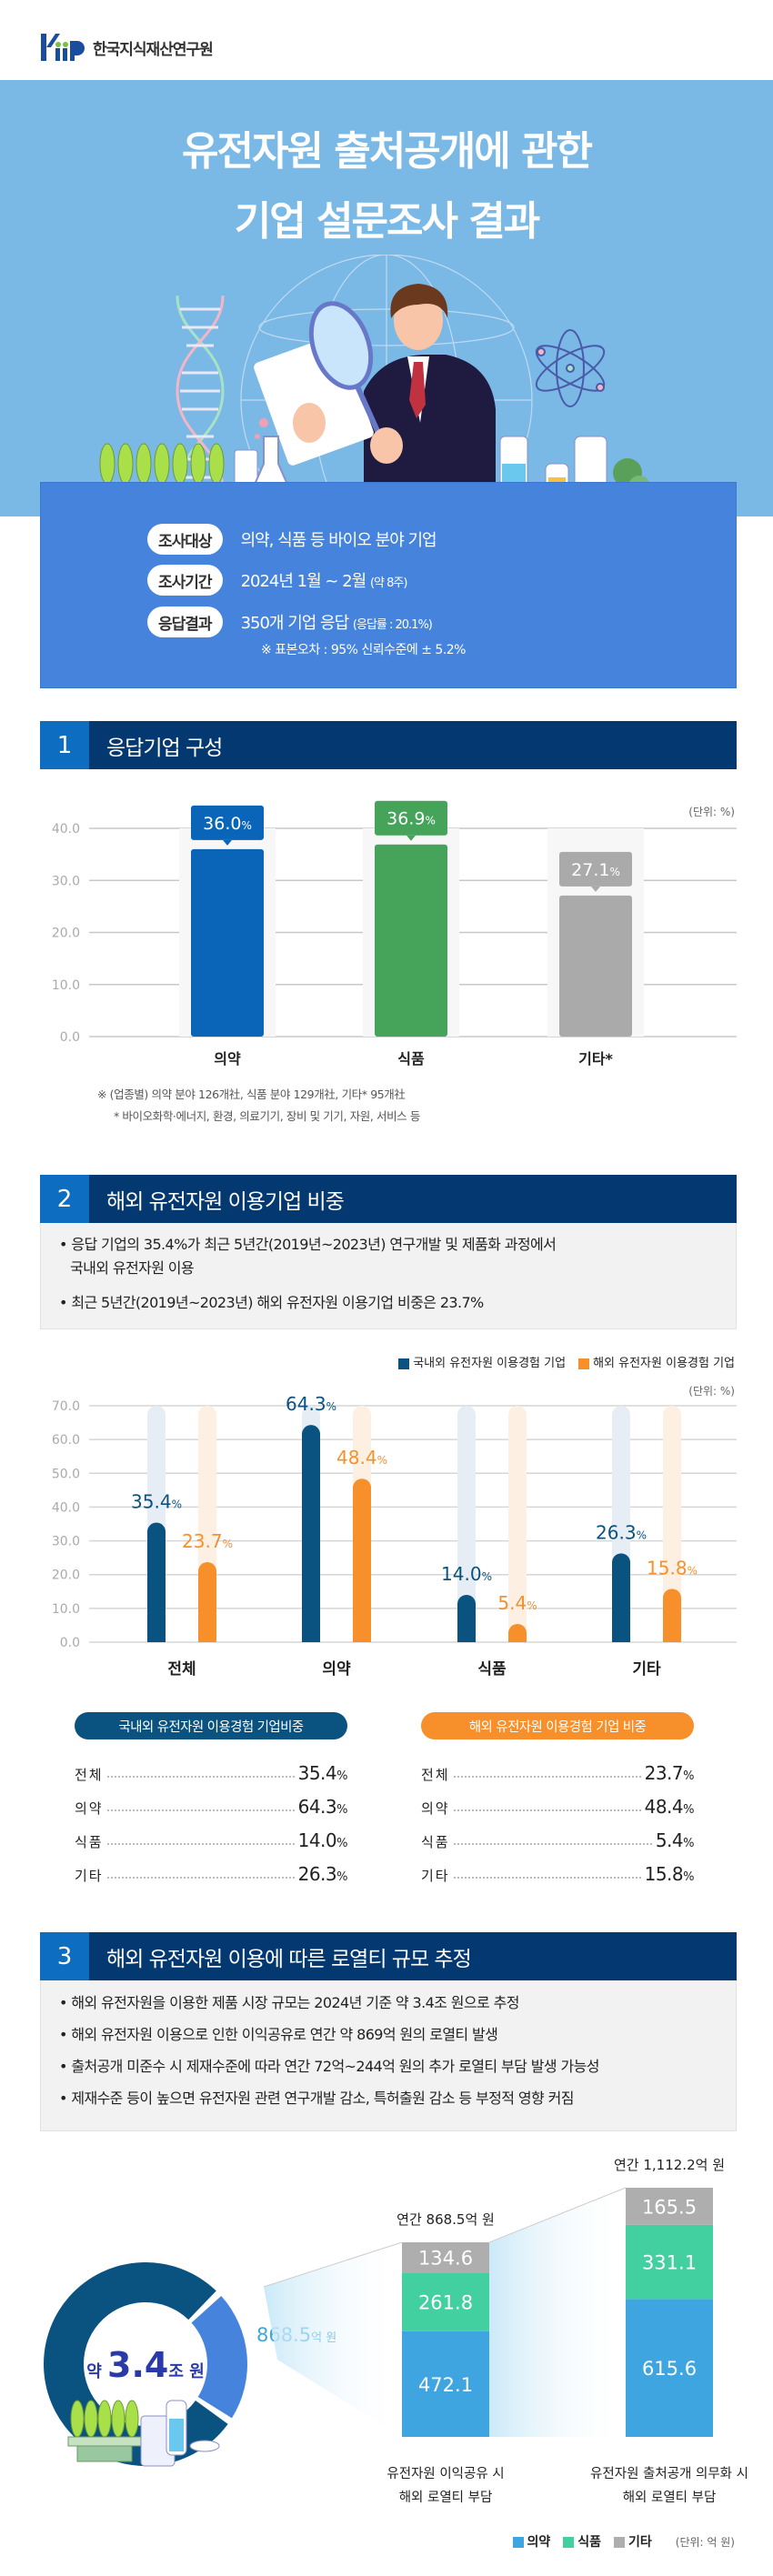 This screenshot has width=773, height=2576. I want to click on info-value-main: 2024년 1월 ~ 2월, so click(303, 581).